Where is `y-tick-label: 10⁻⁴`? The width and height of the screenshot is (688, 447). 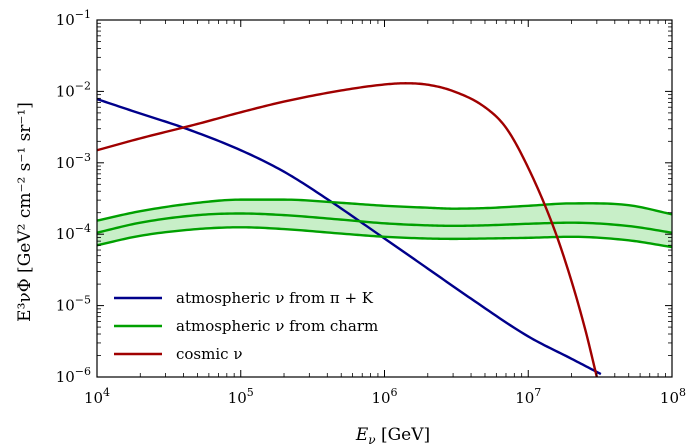 y-tick-label: 10⁻⁴ is located at coordinates (73, 232).